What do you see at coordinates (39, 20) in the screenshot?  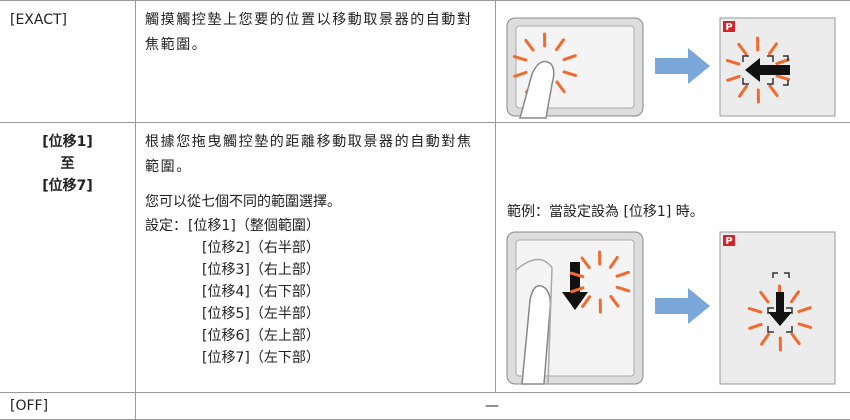 I see `row-label: [EXACT]` at bounding box center [39, 20].